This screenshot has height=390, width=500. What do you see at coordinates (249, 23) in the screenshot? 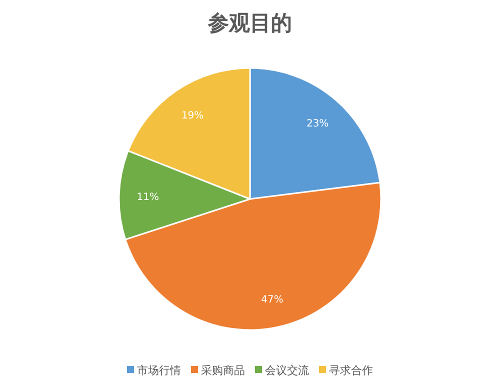
I see `chart-title: 参观目的` at bounding box center [249, 23].